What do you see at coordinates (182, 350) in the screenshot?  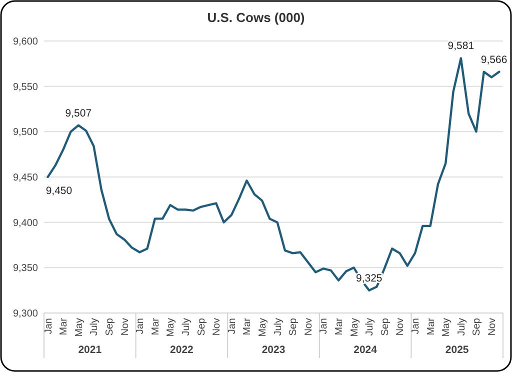 I see `text: 2022` at bounding box center [182, 350].